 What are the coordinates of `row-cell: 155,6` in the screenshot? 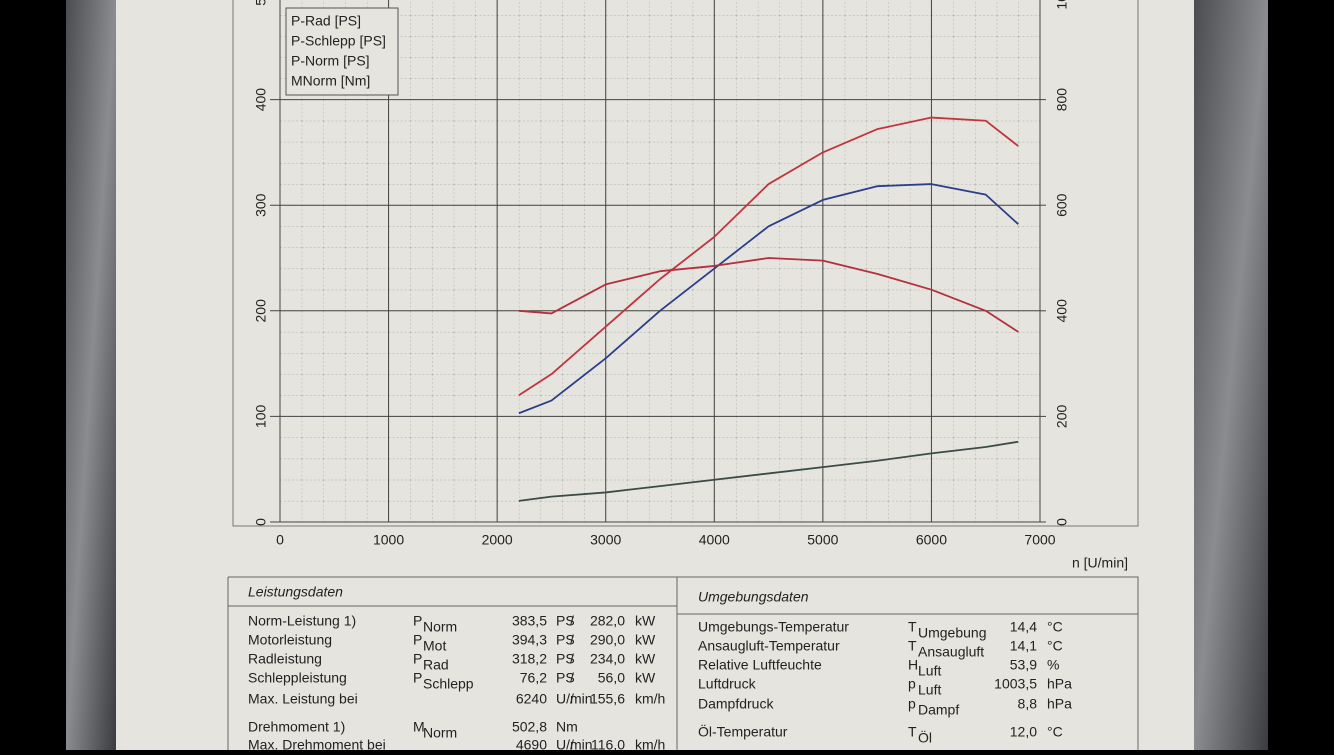 It's located at (607, 699).